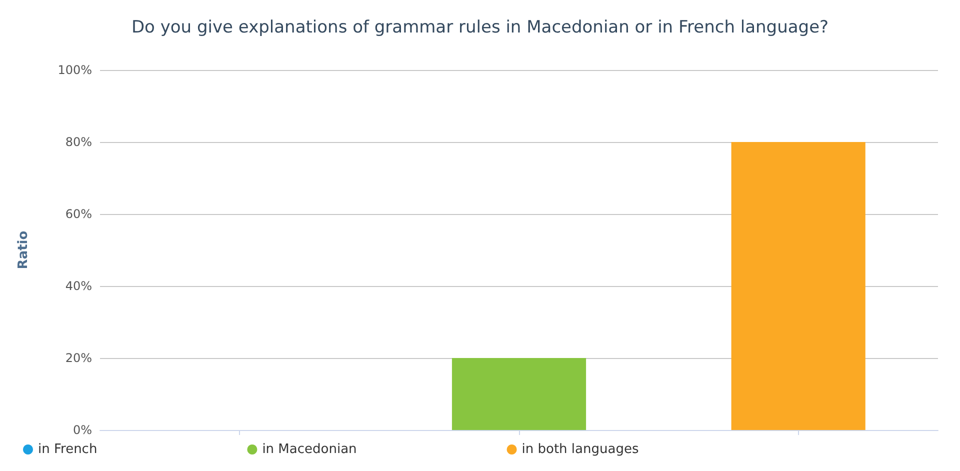 This screenshot has width=960, height=471. I want to click on legend-label: in Macedonian, so click(309, 449).